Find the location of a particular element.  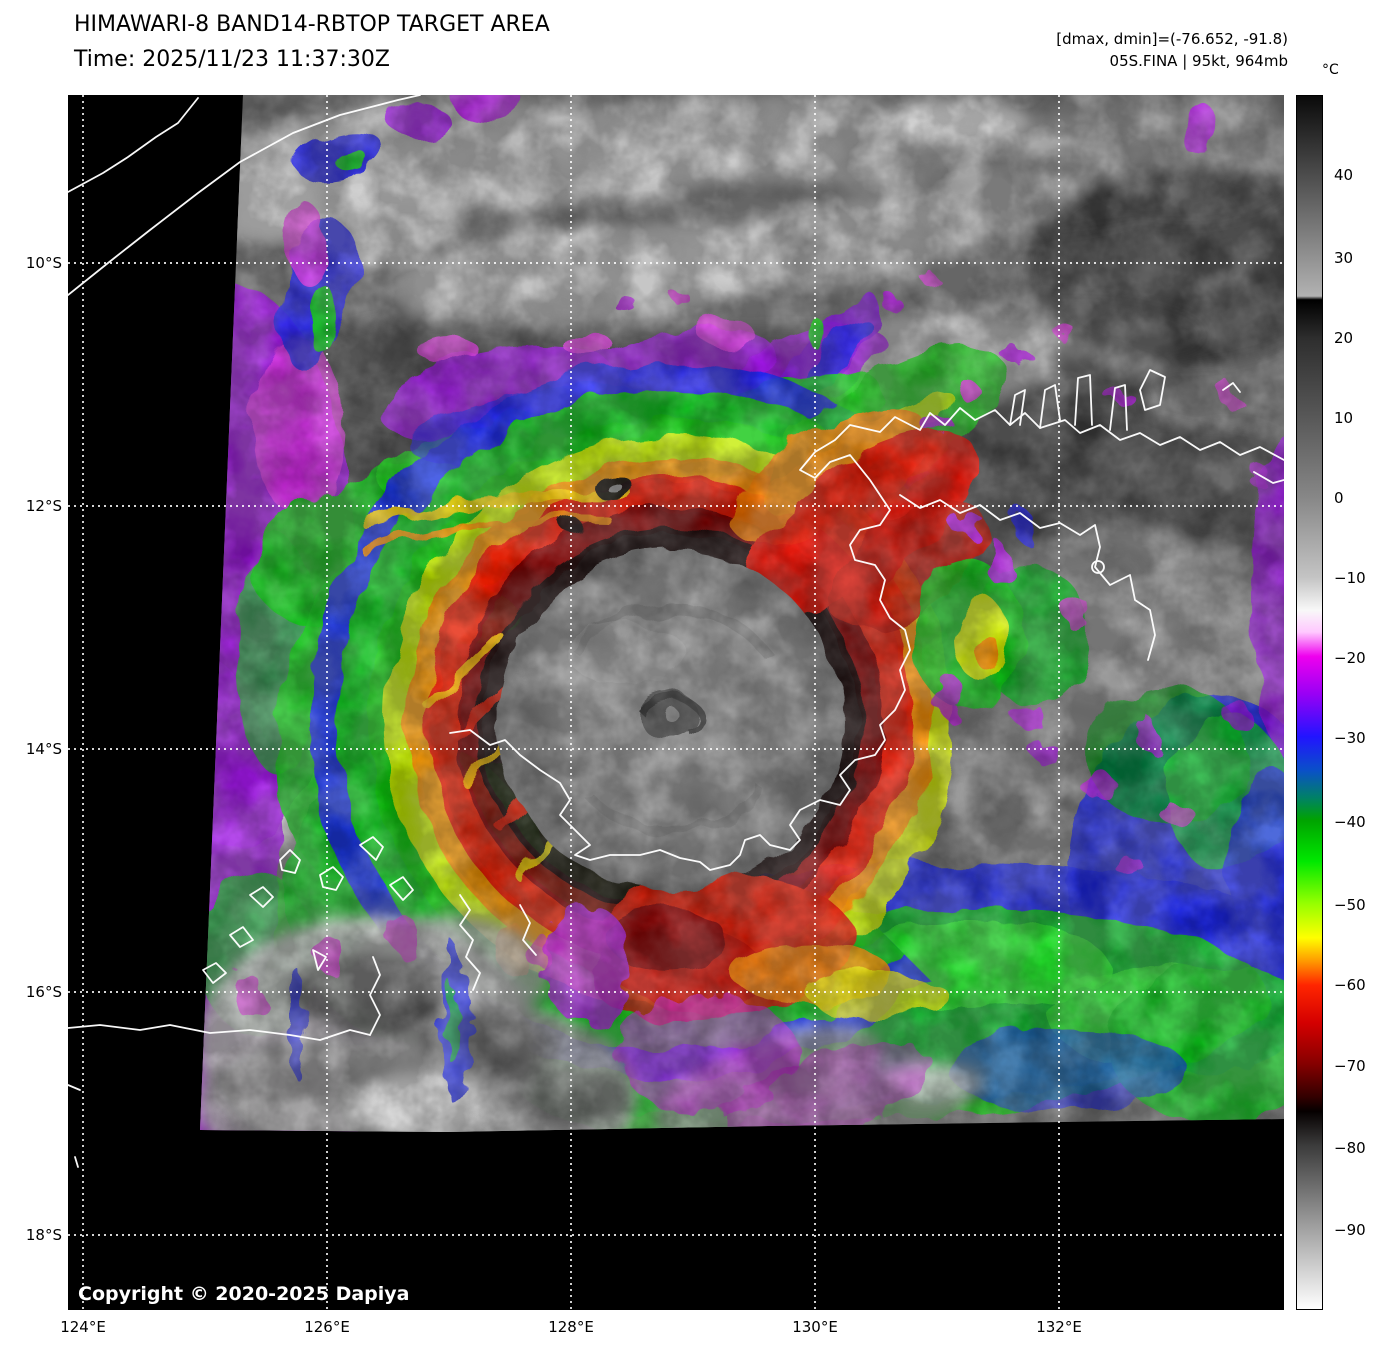

lon-tick-label: 126°E is located at coordinates (327, 1327).